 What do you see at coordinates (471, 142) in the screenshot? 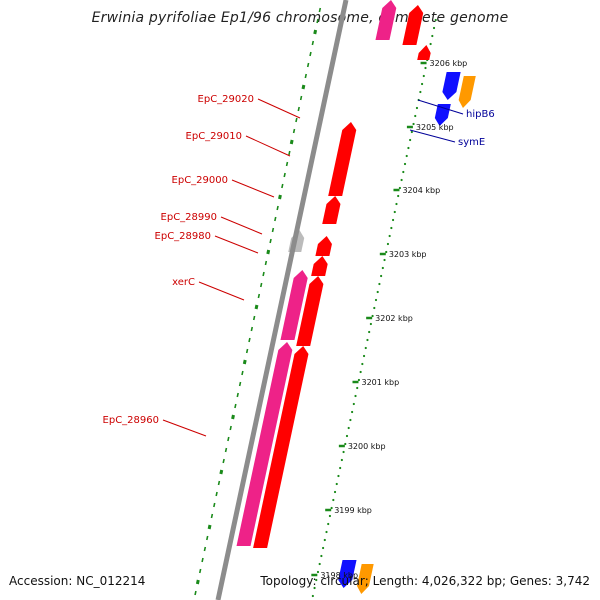
I see `gene-label: symE` at bounding box center [471, 142].